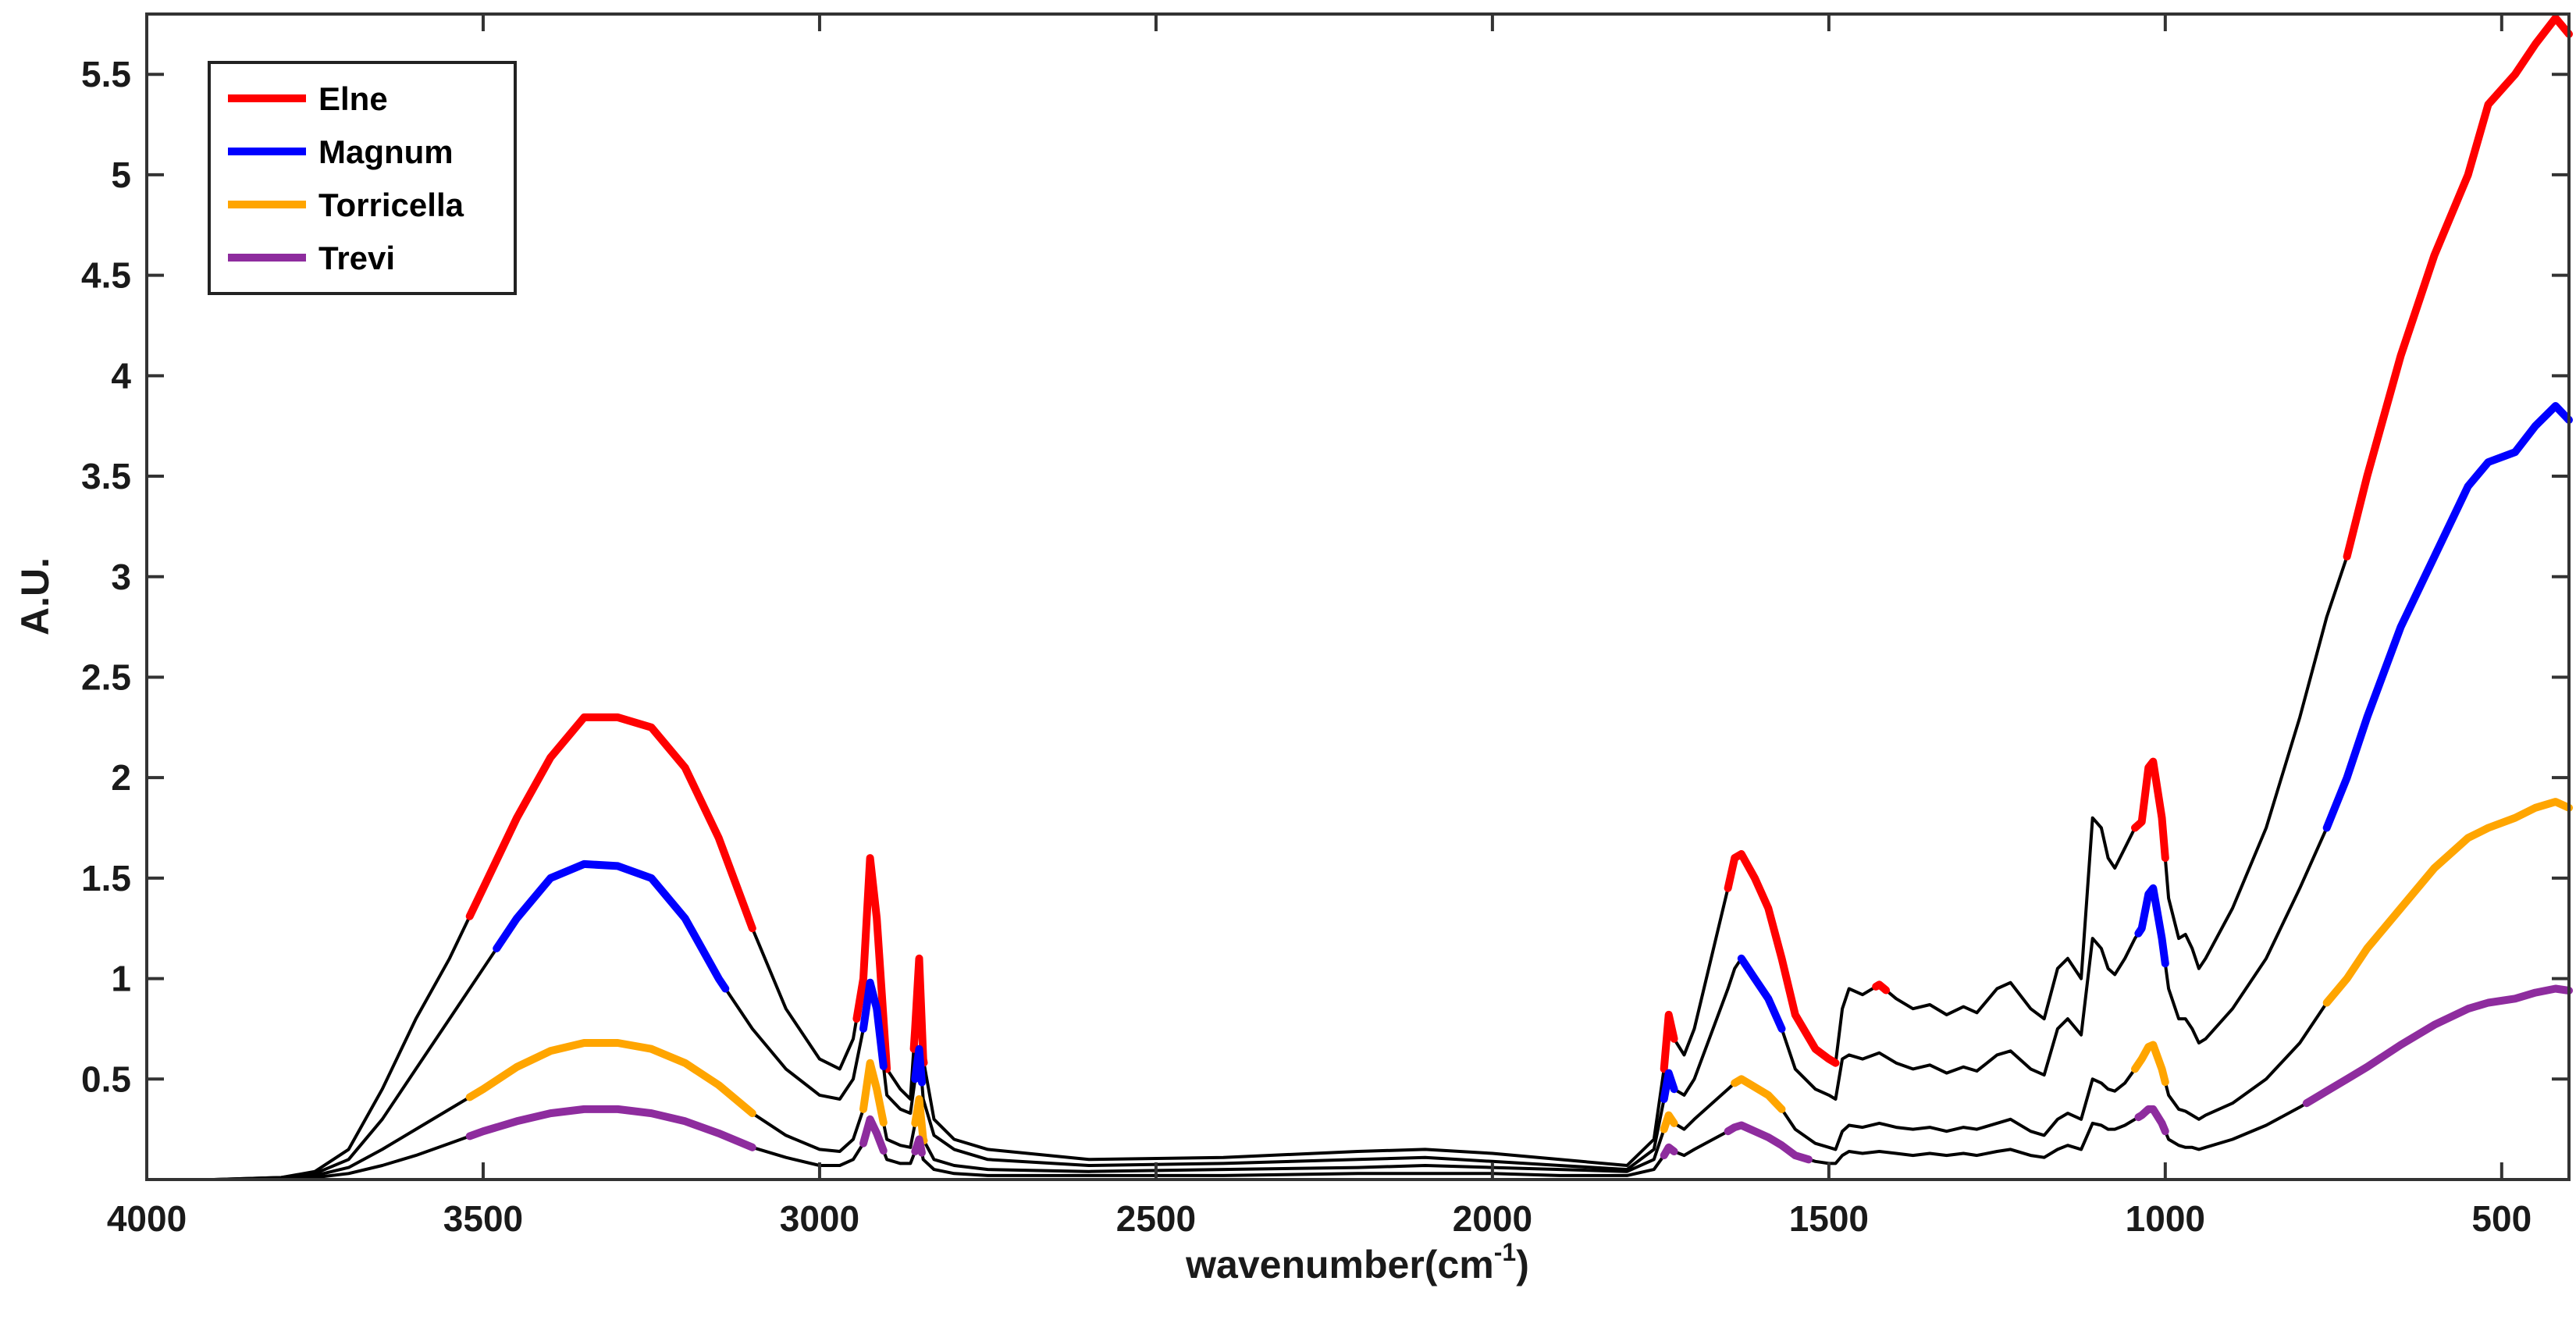 This screenshot has width=2576, height=1338. I want to click on y-tick-label-2: 2, so click(121, 778).